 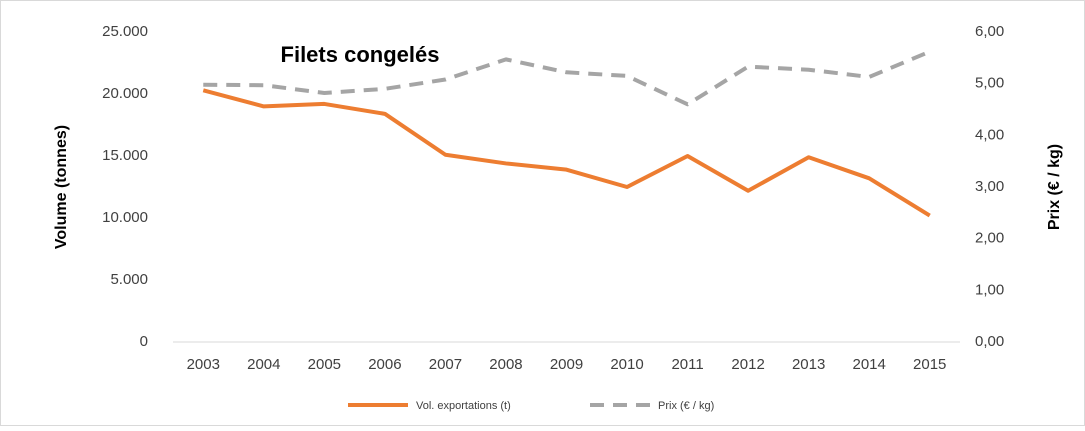 What do you see at coordinates (929, 364) in the screenshot?
I see `x-tick-label: 2015` at bounding box center [929, 364].